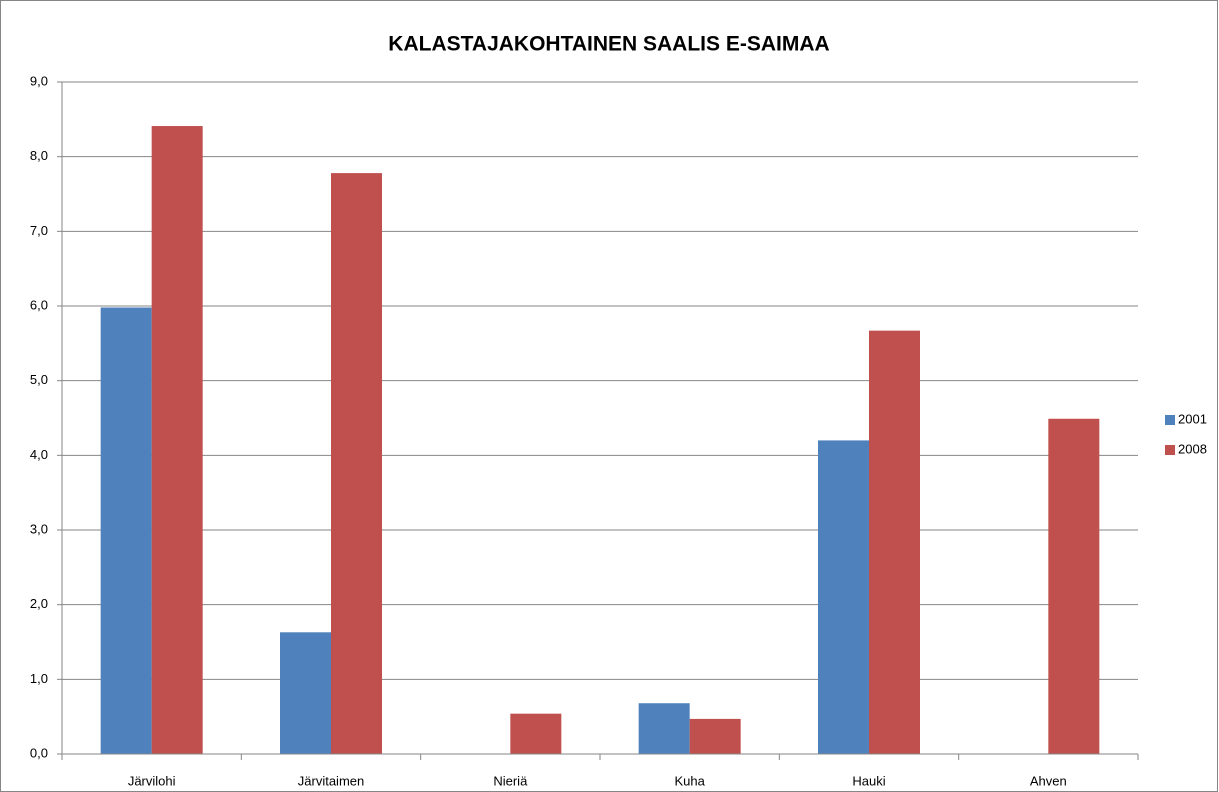 The image size is (1219, 792). What do you see at coordinates (39, 379) in the screenshot?
I see `y-tick-label: 5,0` at bounding box center [39, 379].